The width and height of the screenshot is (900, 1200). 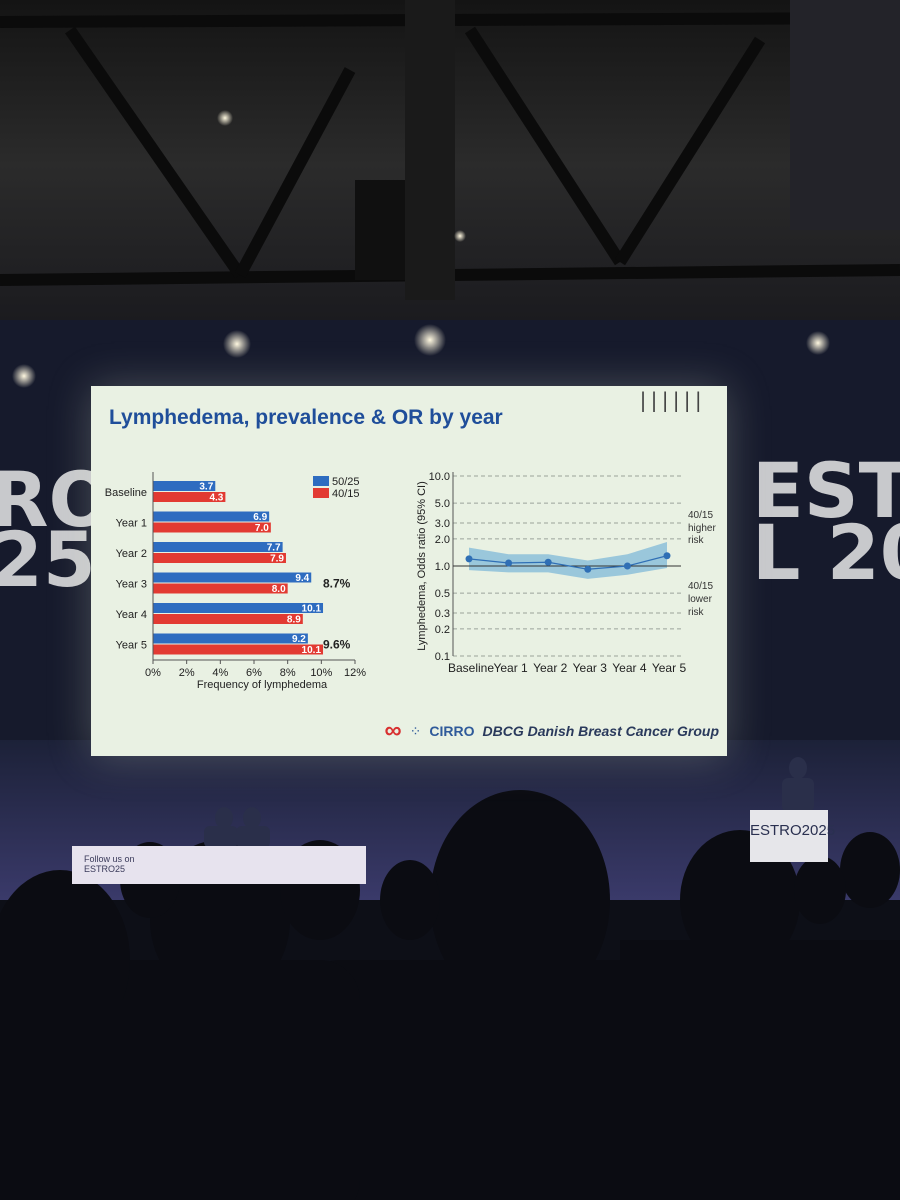 What do you see at coordinates (219, 865) in the screenshot?
I see `panel-desk: Follow us on ESTRO25` at bounding box center [219, 865].